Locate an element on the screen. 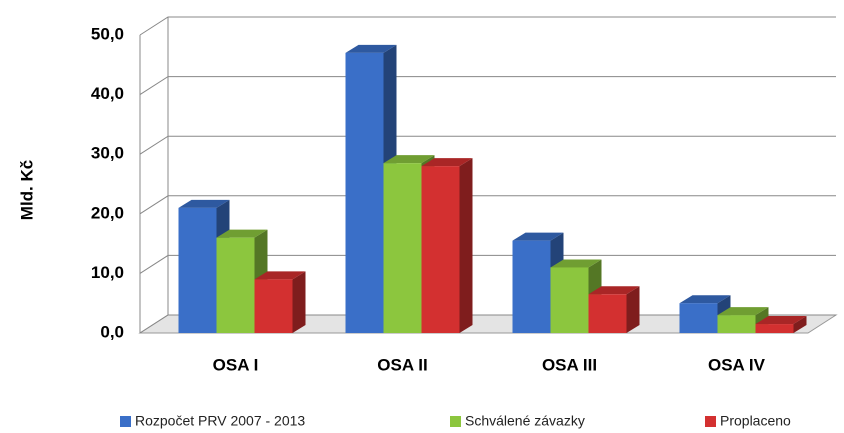 The width and height of the screenshot is (844, 433). legend-label: Rozpočet PRV 2007 - 2013 is located at coordinates (220, 421).